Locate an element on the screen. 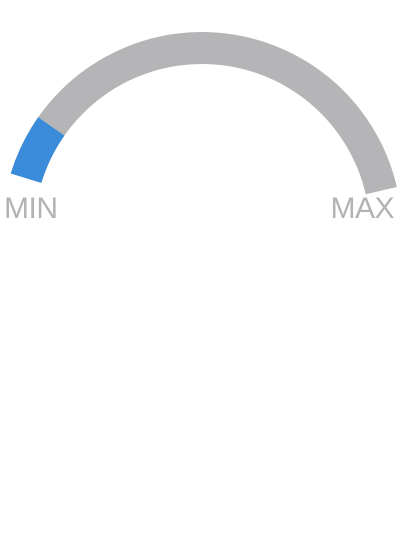 The width and height of the screenshot is (400, 557). gauge-fill is located at coordinates (37, 150).